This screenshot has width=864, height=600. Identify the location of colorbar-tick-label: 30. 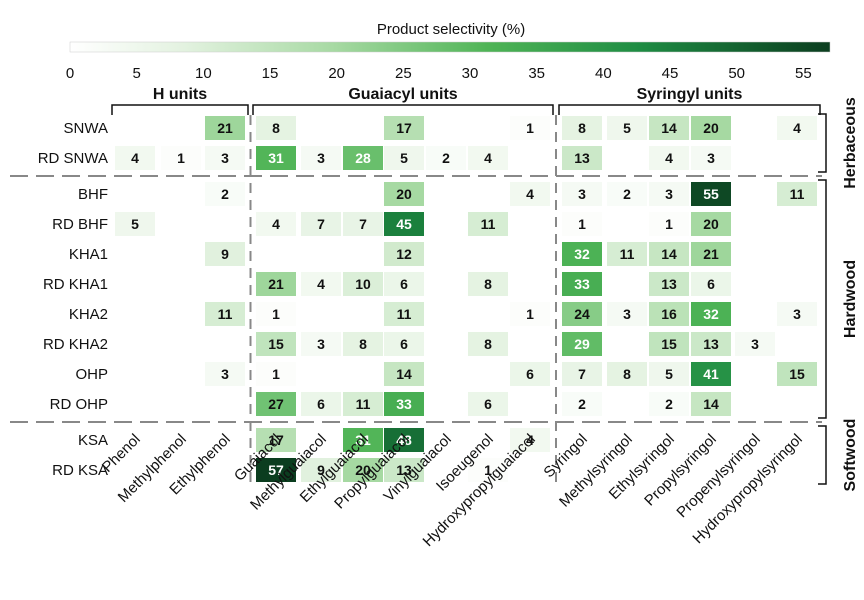
(470, 73).